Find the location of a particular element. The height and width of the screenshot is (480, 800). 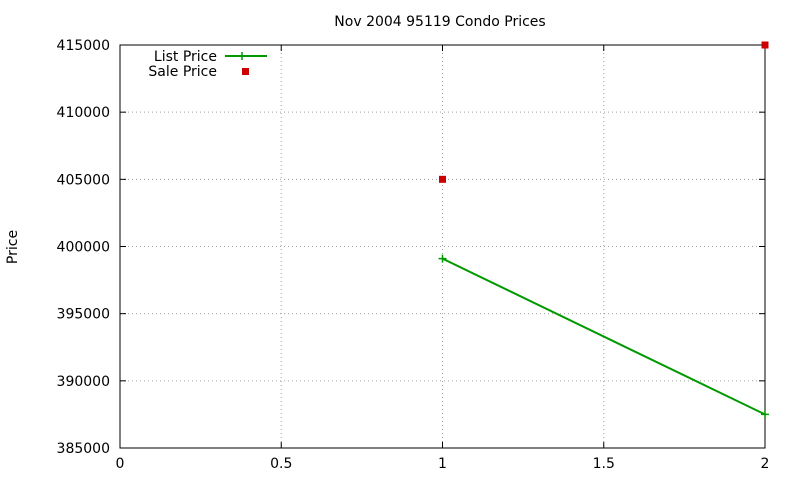

y-axis-label: Price is located at coordinates (13, 247).